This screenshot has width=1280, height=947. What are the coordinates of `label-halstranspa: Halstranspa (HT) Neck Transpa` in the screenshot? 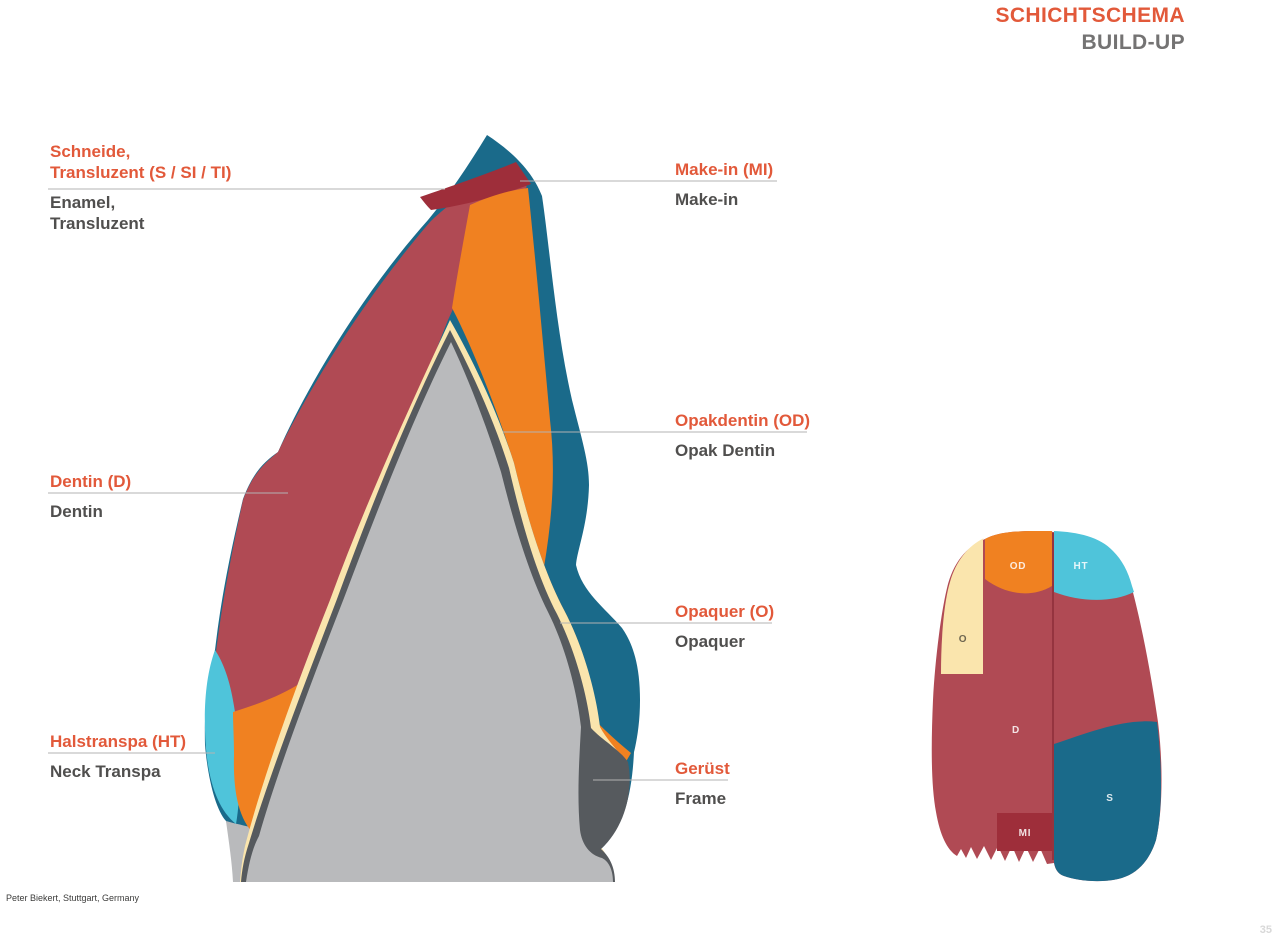 It's located at (118, 756).